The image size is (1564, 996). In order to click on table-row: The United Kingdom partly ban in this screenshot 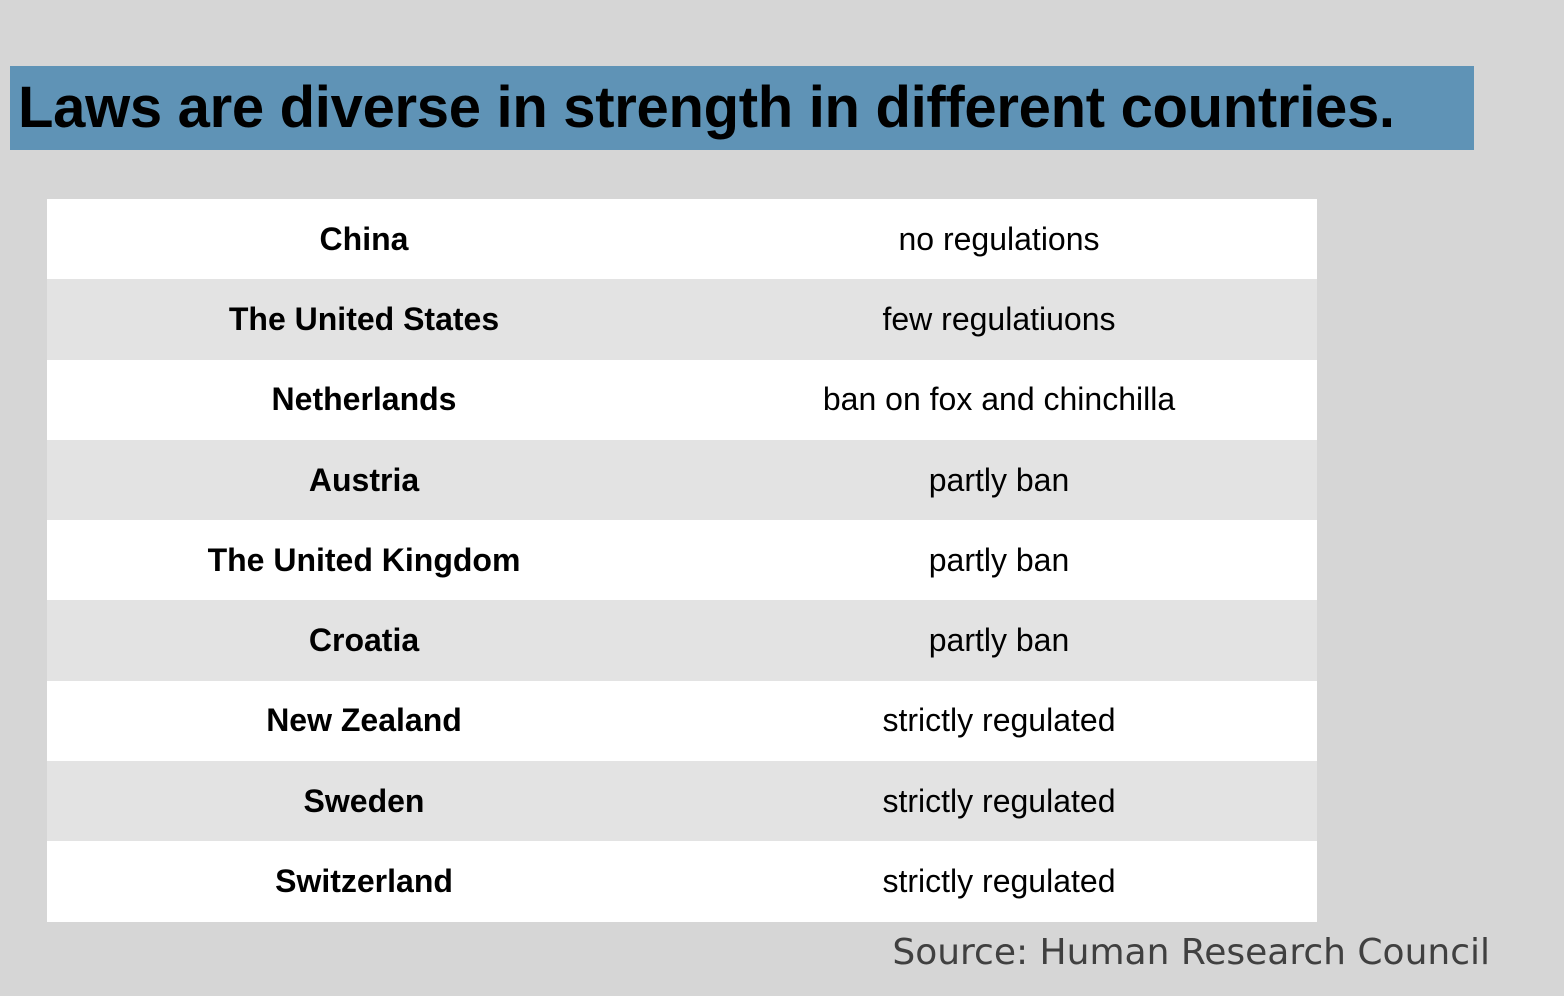, I will do `click(682, 560)`.